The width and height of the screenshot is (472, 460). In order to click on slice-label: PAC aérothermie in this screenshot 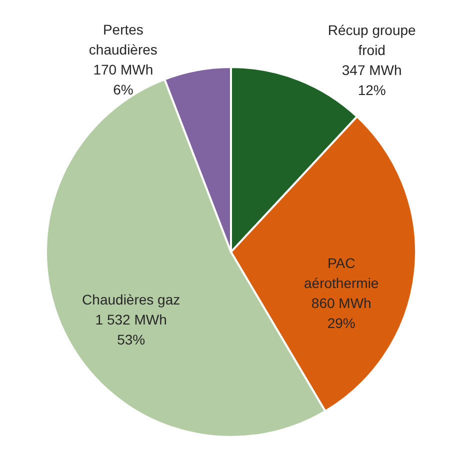, I will do `click(341, 272)`.